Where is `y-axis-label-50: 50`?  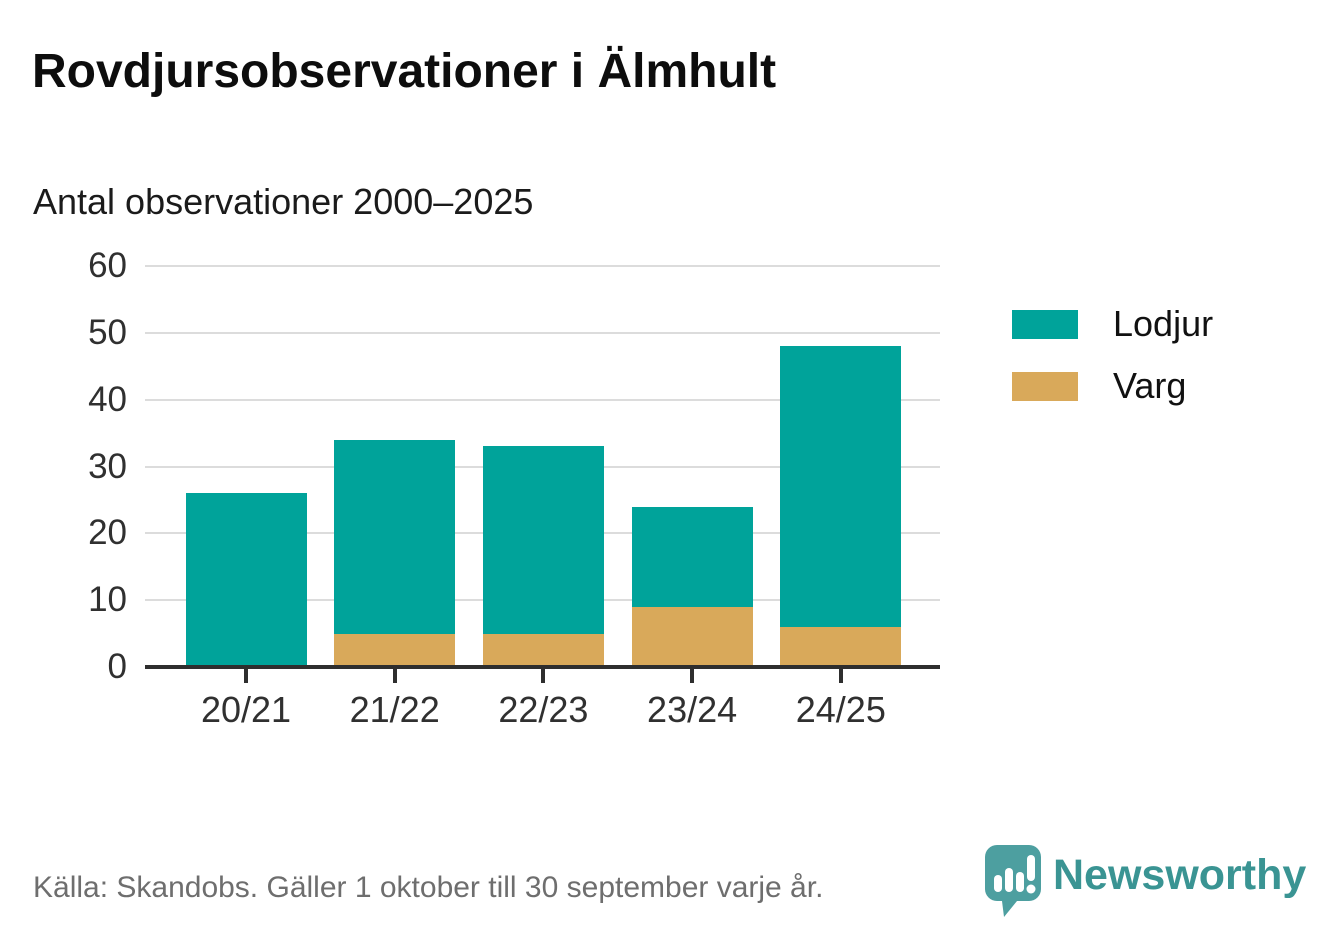 y-axis-label-50: 50 is located at coordinates (107, 332).